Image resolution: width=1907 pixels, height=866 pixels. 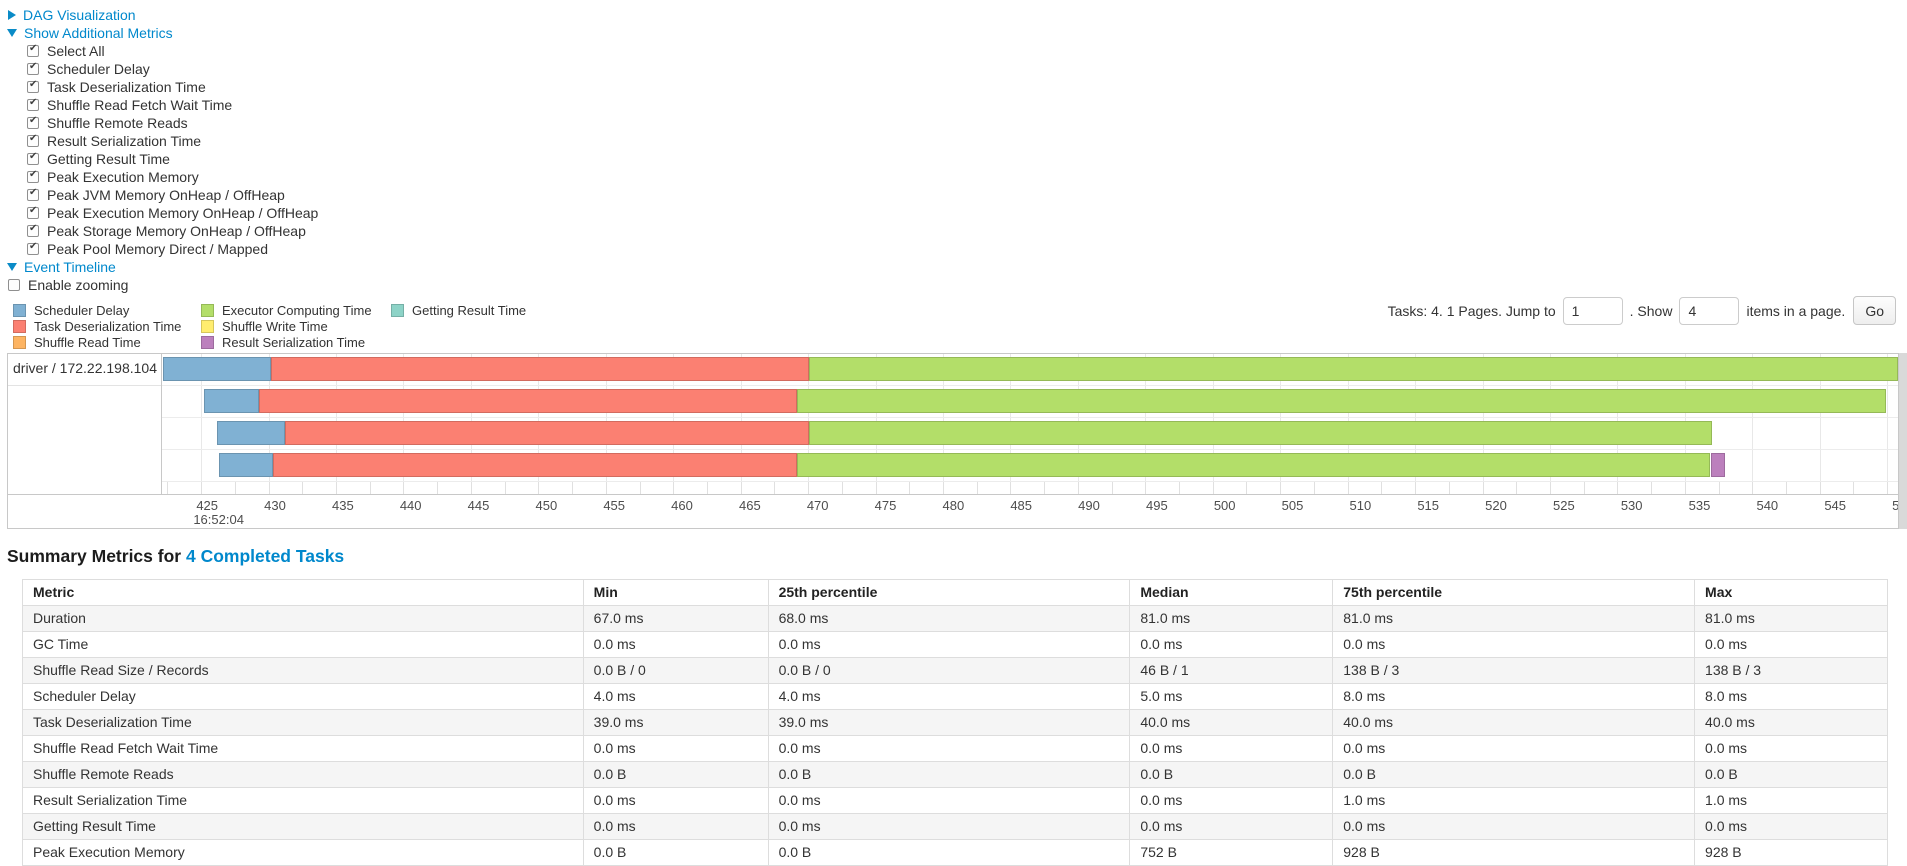 What do you see at coordinates (76, 51) in the screenshot?
I see `metric-checkbox-label: Select All` at bounding box center [76, 51].